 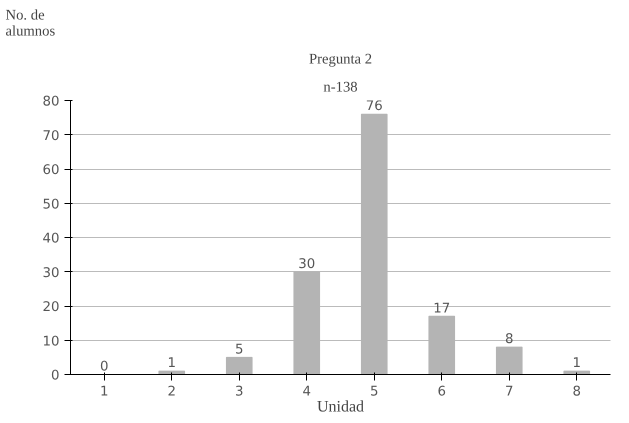 What do you see at coordinates (31, 24) in the screenshot?
I see `y-axis-title: No. de alumnos` at bounding box center [31, 24].